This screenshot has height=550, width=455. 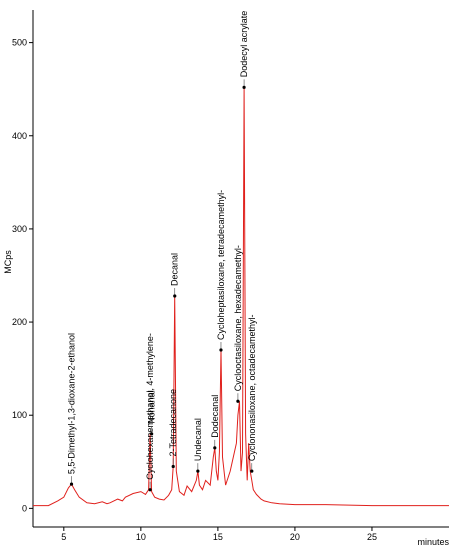 What do you see at coordinates (218, 537) in the screenshot?
I see `x-tick-label: 15` at bounding box center [218, 537].